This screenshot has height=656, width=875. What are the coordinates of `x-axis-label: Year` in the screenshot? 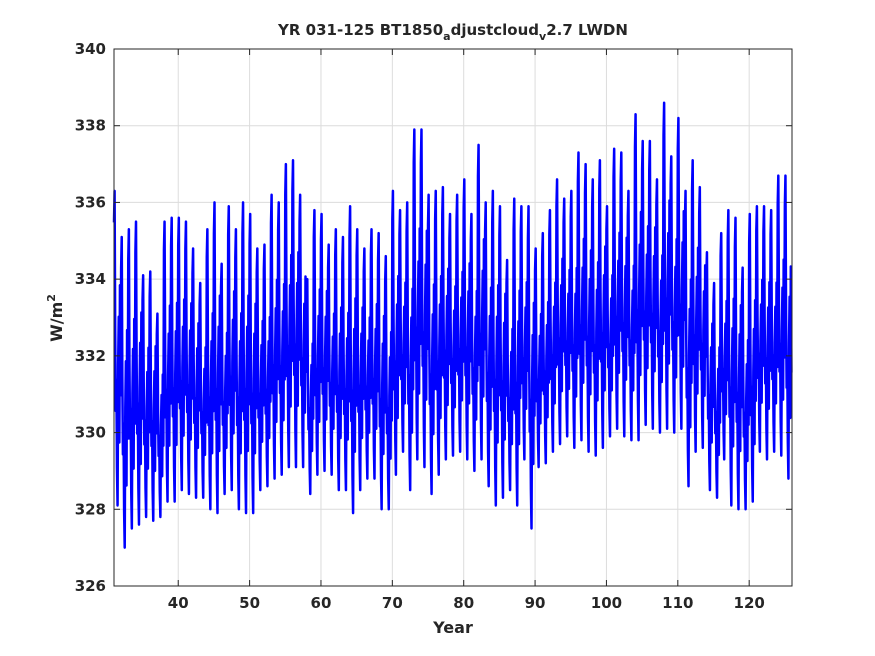 It's located at (452, 627).